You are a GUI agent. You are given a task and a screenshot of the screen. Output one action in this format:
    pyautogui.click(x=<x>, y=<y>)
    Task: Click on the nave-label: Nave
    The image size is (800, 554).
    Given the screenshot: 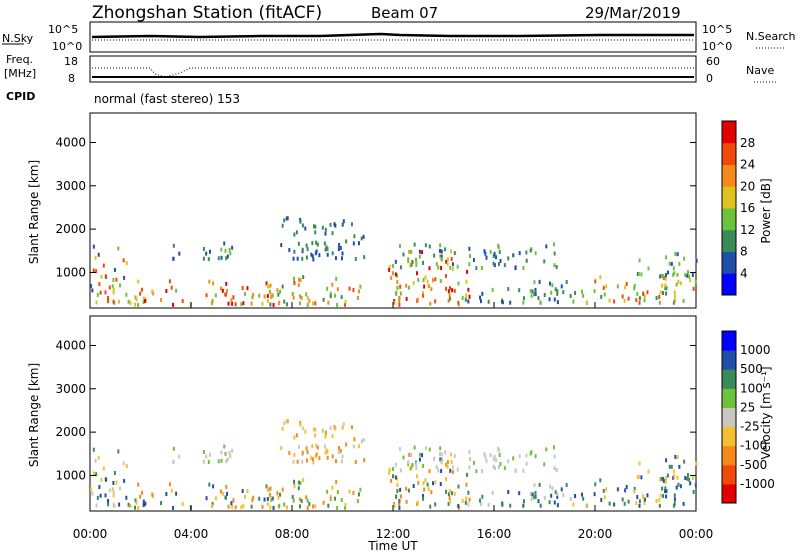 What is the action you would take?
    pyautogui.click(x=760, y=70)
    